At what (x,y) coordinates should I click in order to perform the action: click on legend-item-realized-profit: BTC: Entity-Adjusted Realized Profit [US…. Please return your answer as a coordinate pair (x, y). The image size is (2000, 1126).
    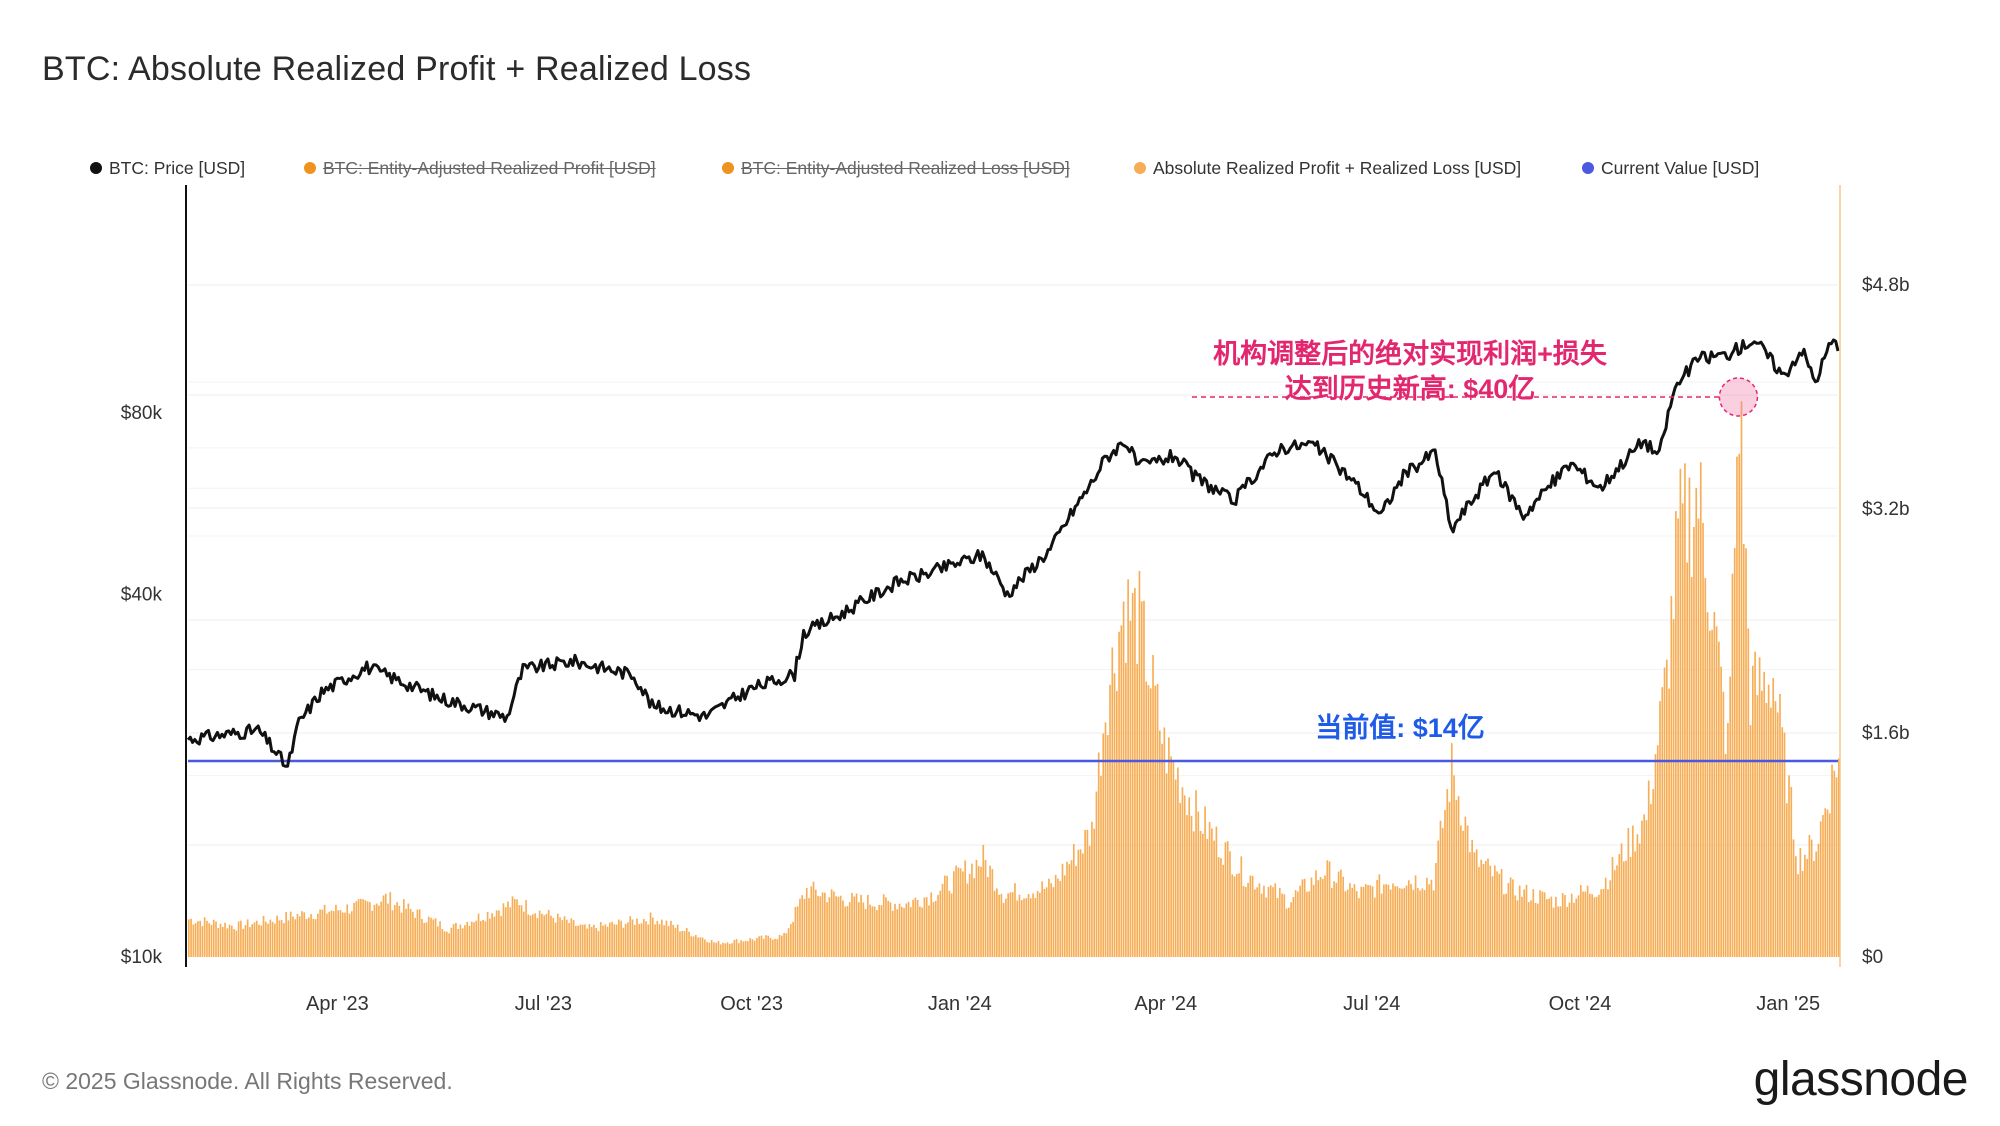
    Looking at the image, I should click on (513, 168).